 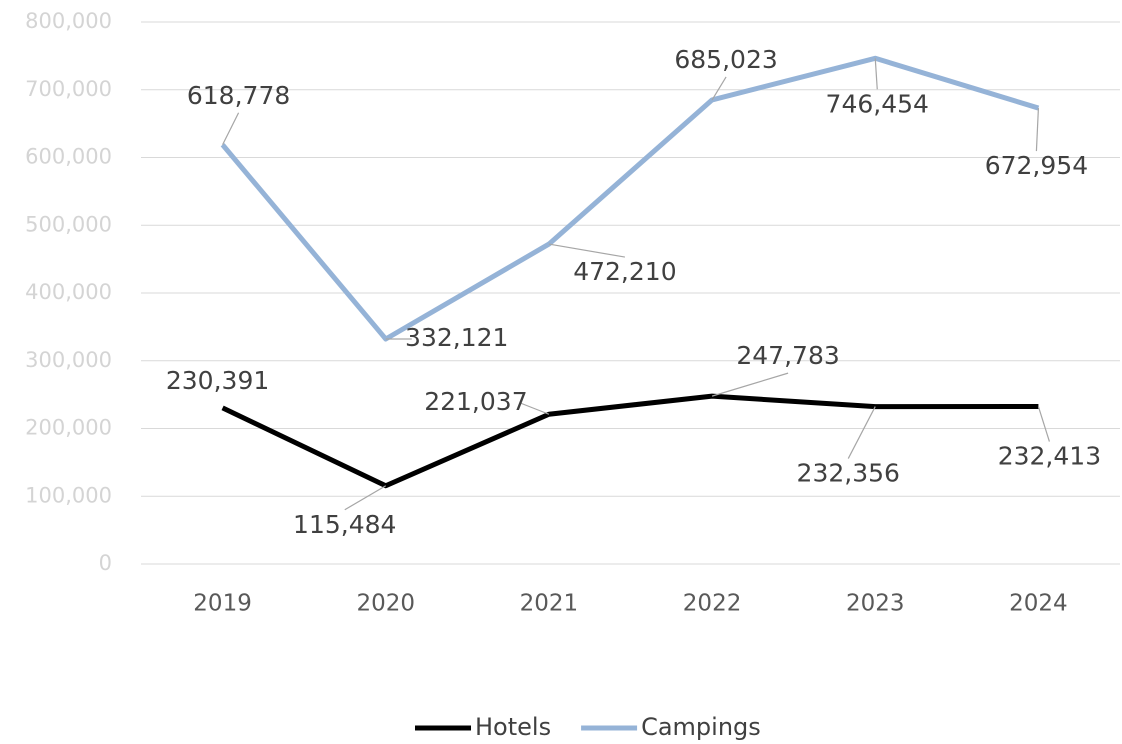 What do you see at coordinates (877, 103) in the screenshot?
I see `data-label: 746,454` at bounding box center [877, 103].